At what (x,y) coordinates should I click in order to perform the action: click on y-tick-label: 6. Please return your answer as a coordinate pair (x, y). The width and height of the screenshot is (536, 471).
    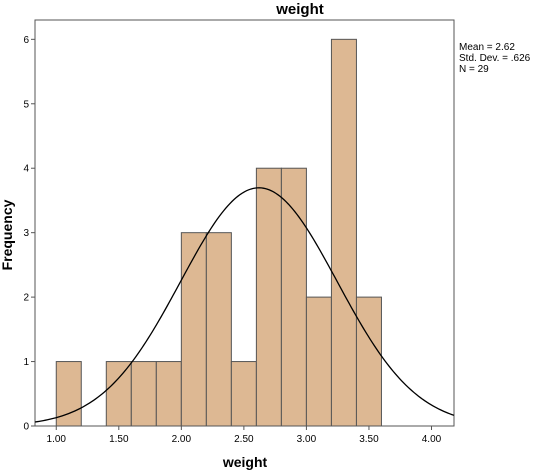
    Looking at the image, I should click on (26, 40).